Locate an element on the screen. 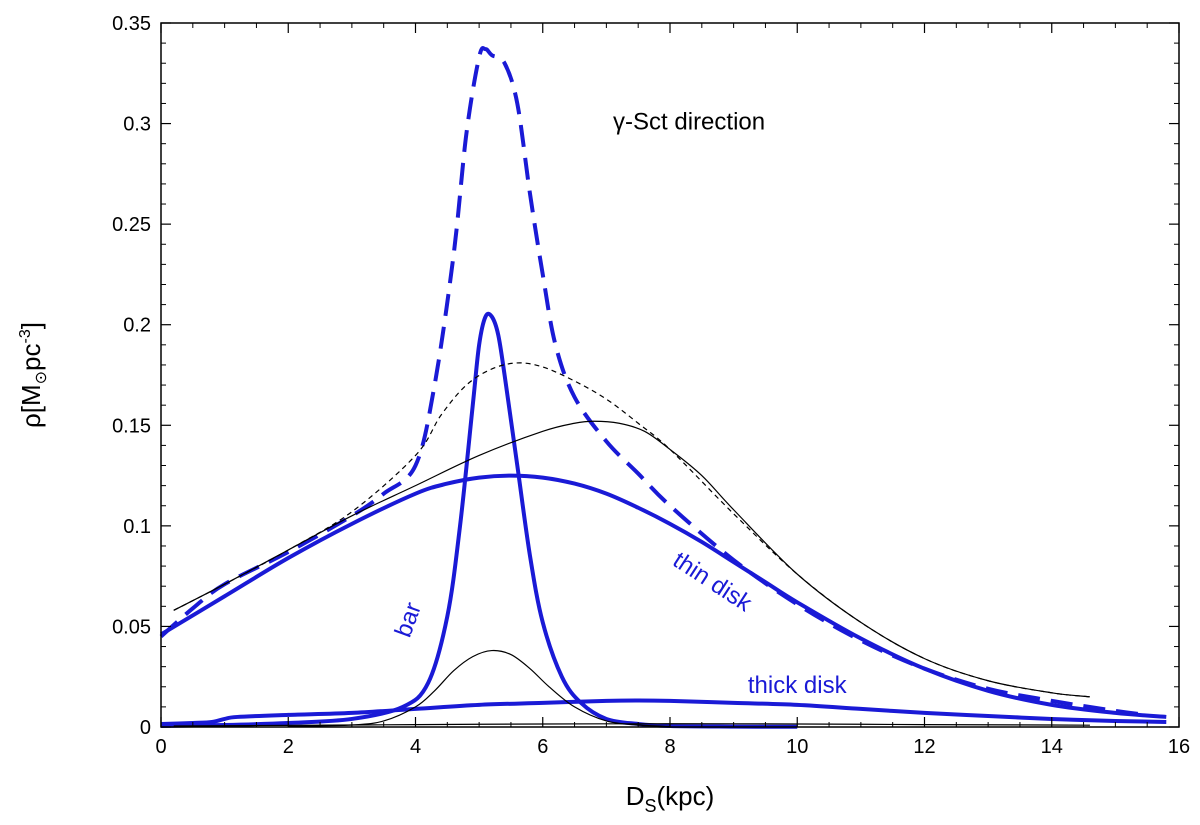 Image resolution: width=1200 pixels, height=825 pixels. y-tick-label: 0.05 is located at coordinates (131, 627).